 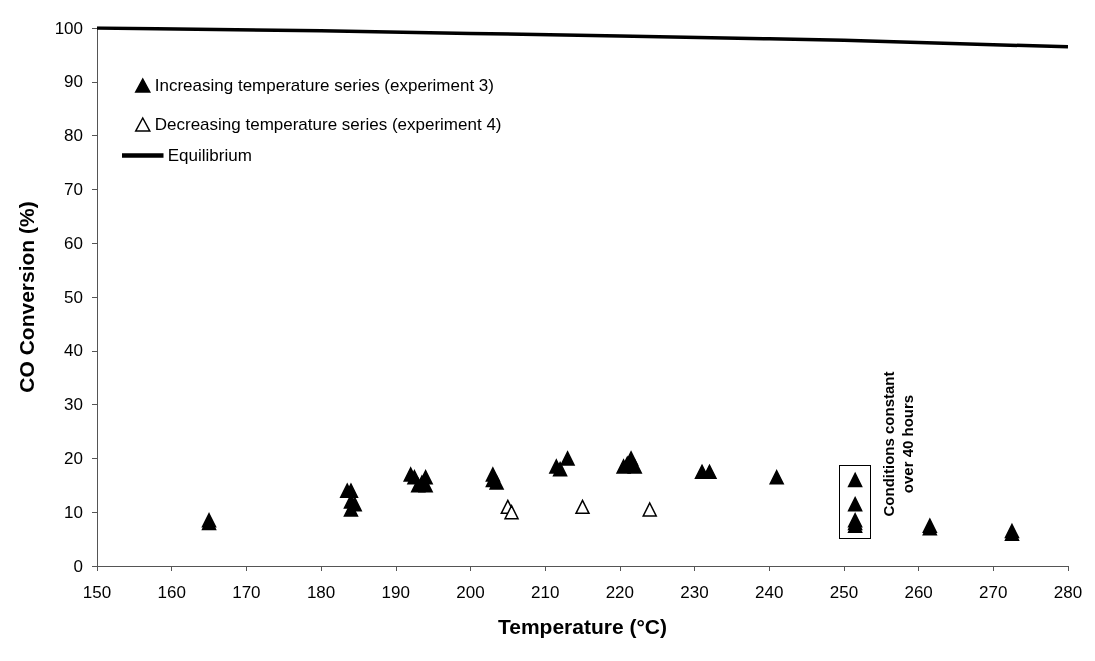 What do you see at coordinates (545, 592) in the screenshot?
I see `x-tick-label: 210` at bounding box center [545, 592].